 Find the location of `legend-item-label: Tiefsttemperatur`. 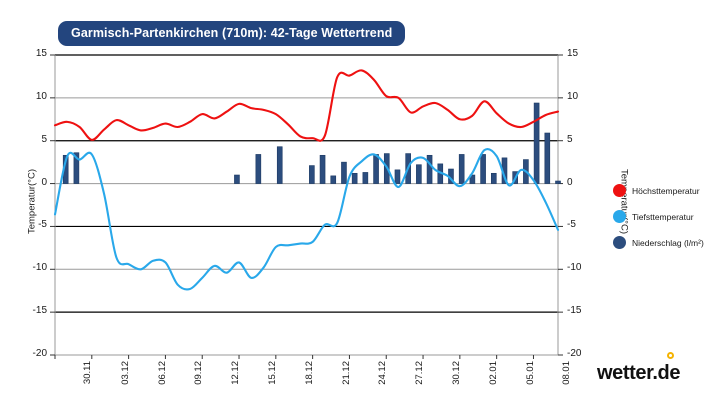

legend-item-label: Tiefsttemperatur is located at coordinates (663, 216).